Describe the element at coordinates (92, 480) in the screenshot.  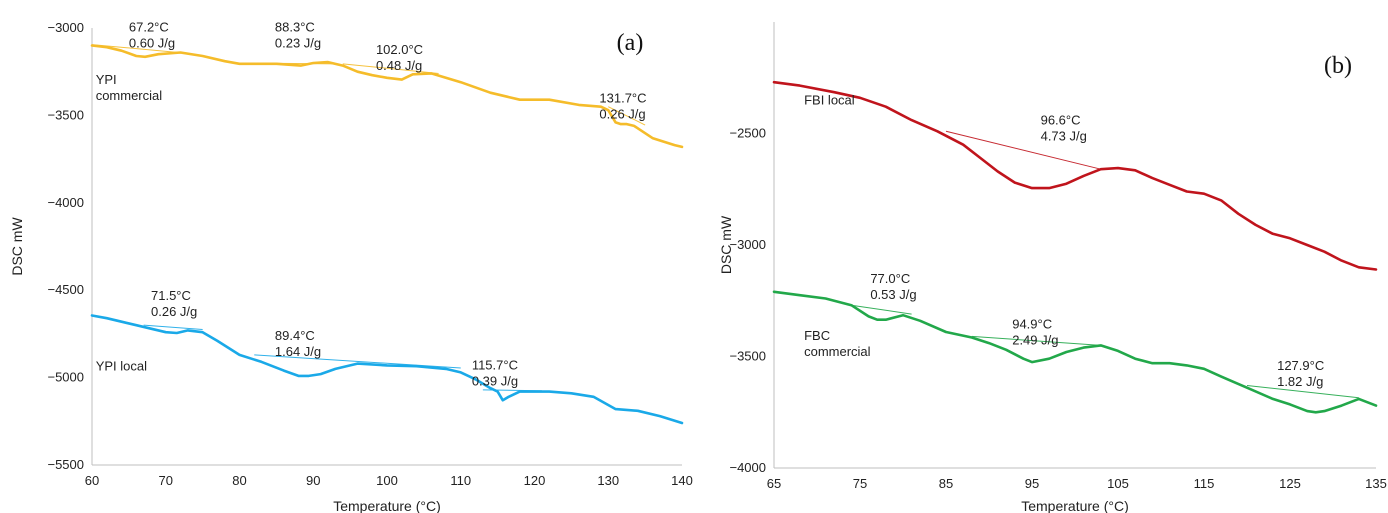
I see `x-tick-label: 60` at that location.